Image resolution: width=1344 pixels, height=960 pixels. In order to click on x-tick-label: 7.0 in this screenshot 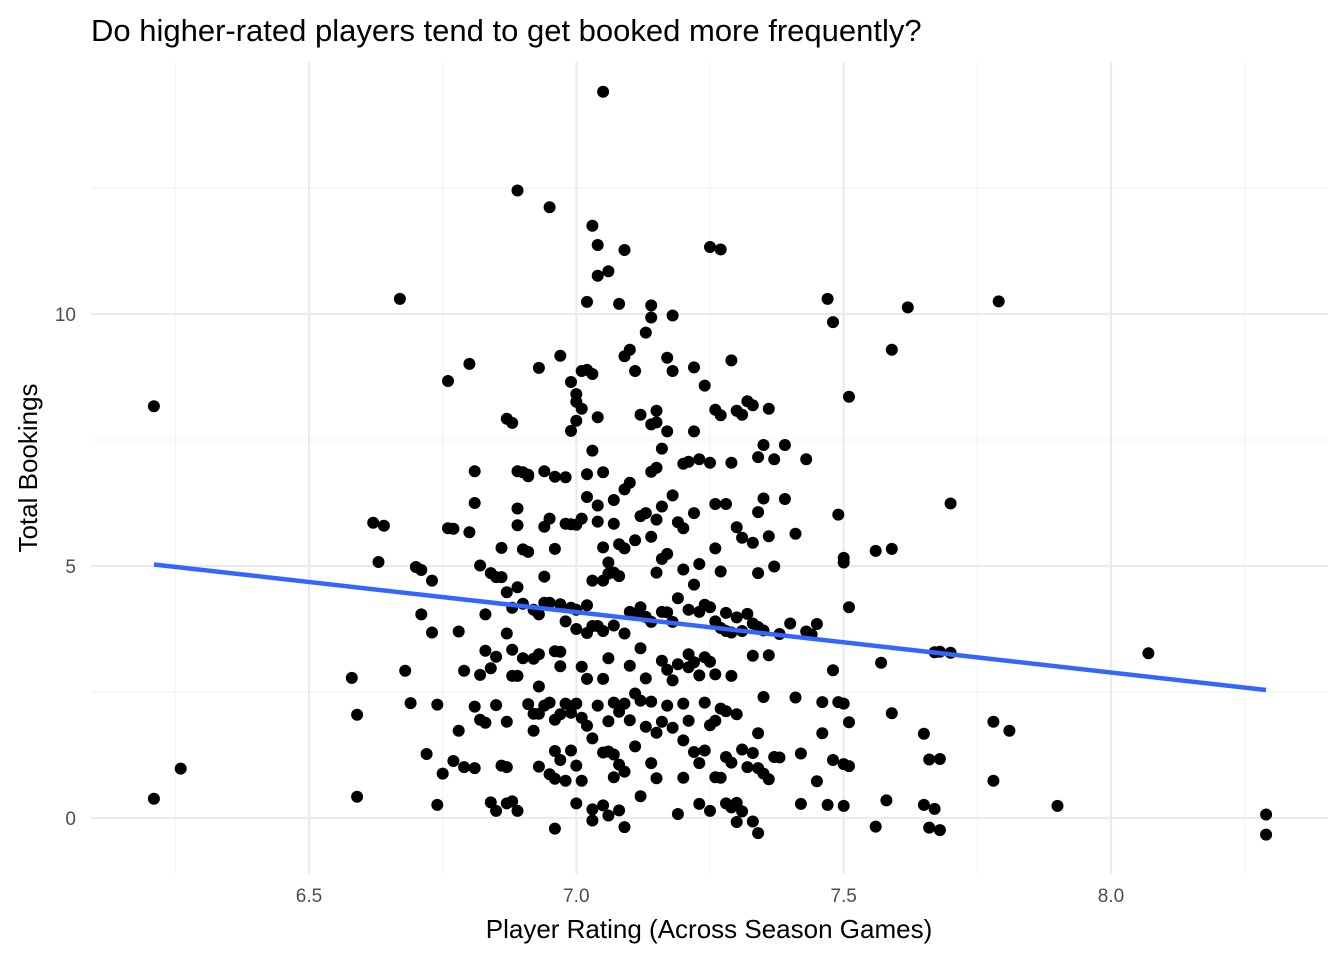, I will do `click(576, 896)`.